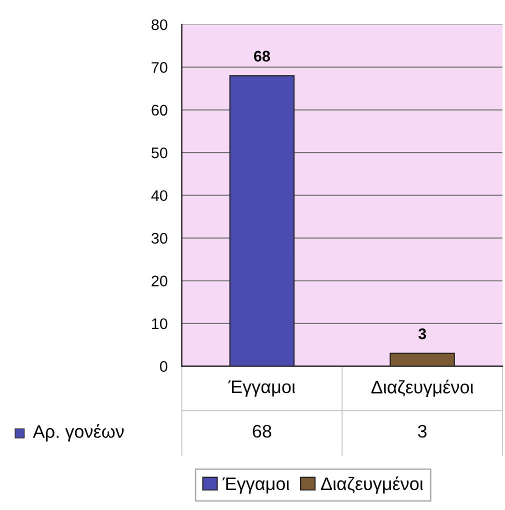 This screenshot has height=510, width=505. Describe the element at coordinates (160, 281) in the screenshot. I see `y-tick-label: 20` at that location.